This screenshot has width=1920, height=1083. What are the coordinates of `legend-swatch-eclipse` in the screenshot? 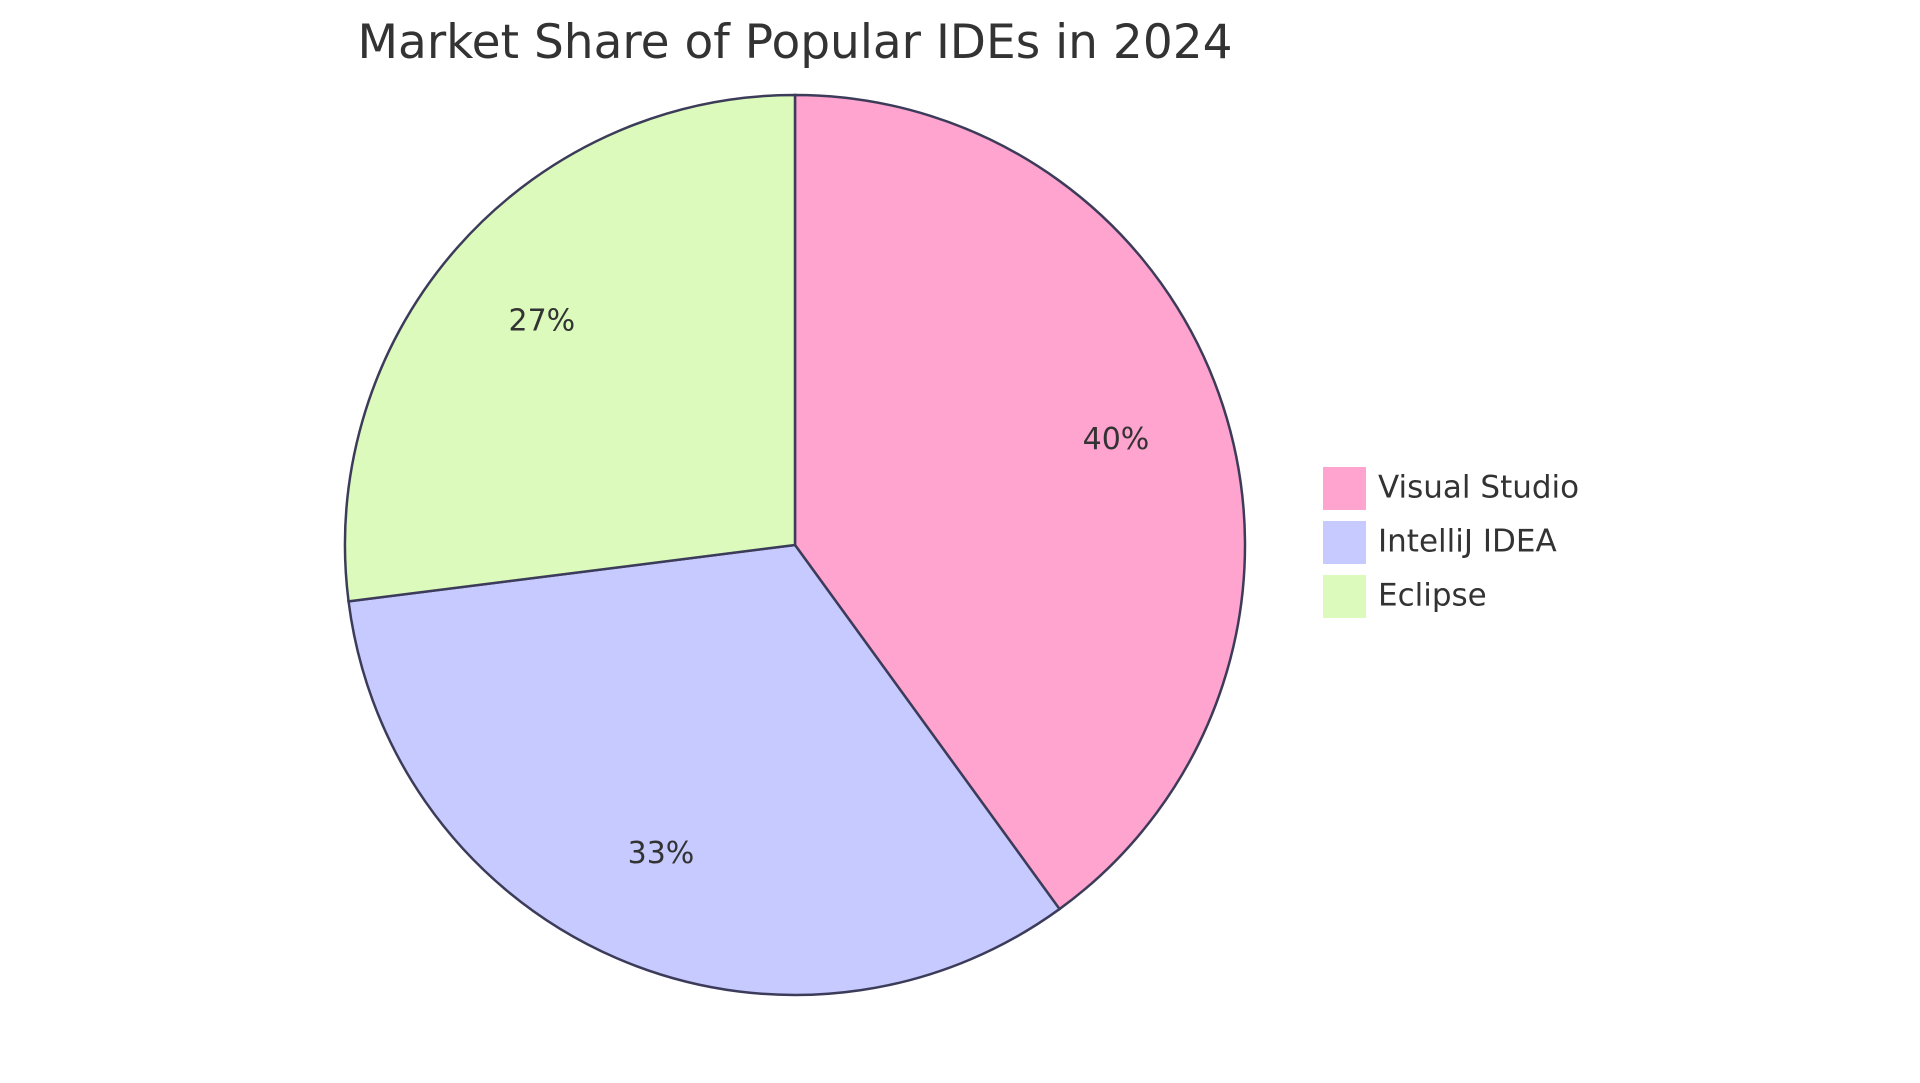 It's located at (1344, 596).